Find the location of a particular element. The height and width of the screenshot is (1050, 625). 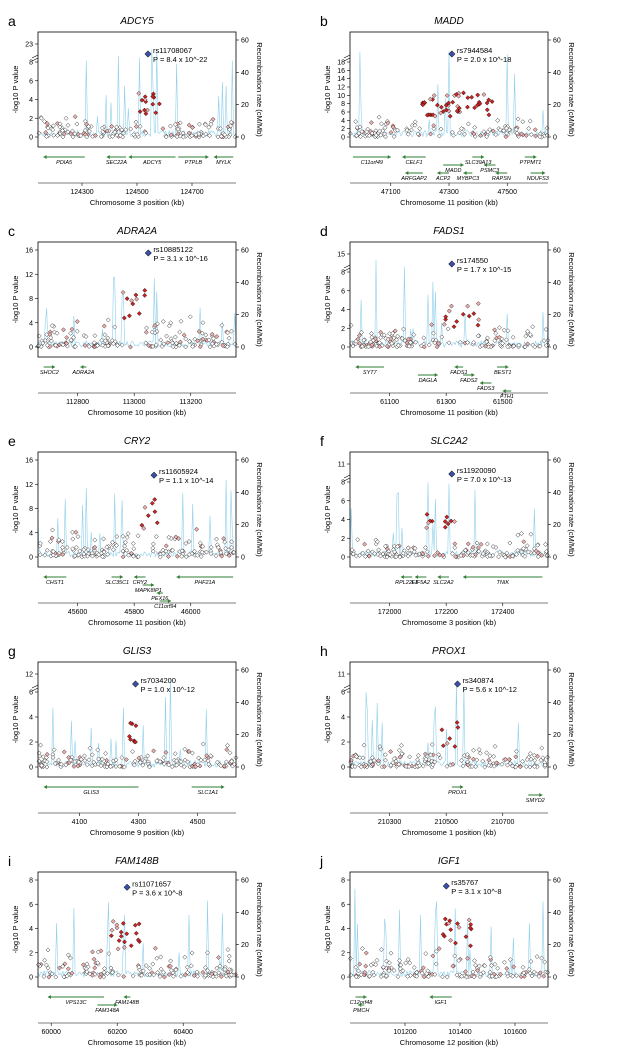

y-axis-label: -log10 P value is located at coordinates (15, 300).